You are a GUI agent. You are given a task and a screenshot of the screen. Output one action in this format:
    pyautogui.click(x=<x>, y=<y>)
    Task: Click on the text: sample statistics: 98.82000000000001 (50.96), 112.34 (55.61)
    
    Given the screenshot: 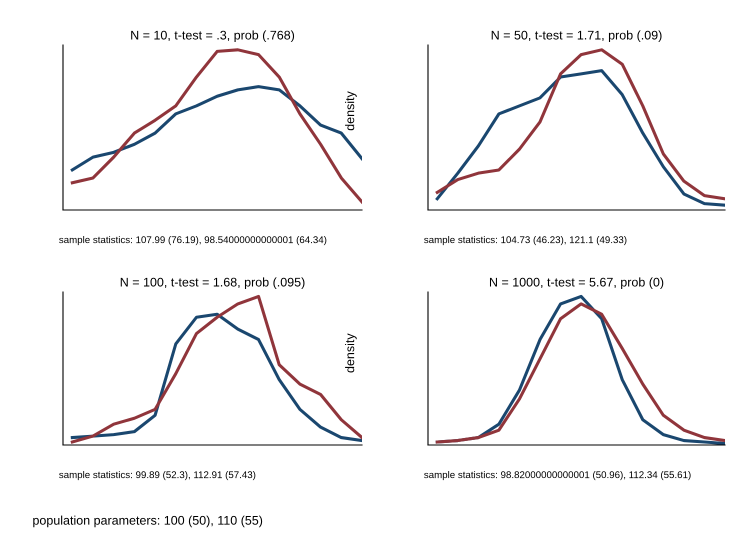 What is the action you would take?
    pyautogui.click(x=557, y=475)
    